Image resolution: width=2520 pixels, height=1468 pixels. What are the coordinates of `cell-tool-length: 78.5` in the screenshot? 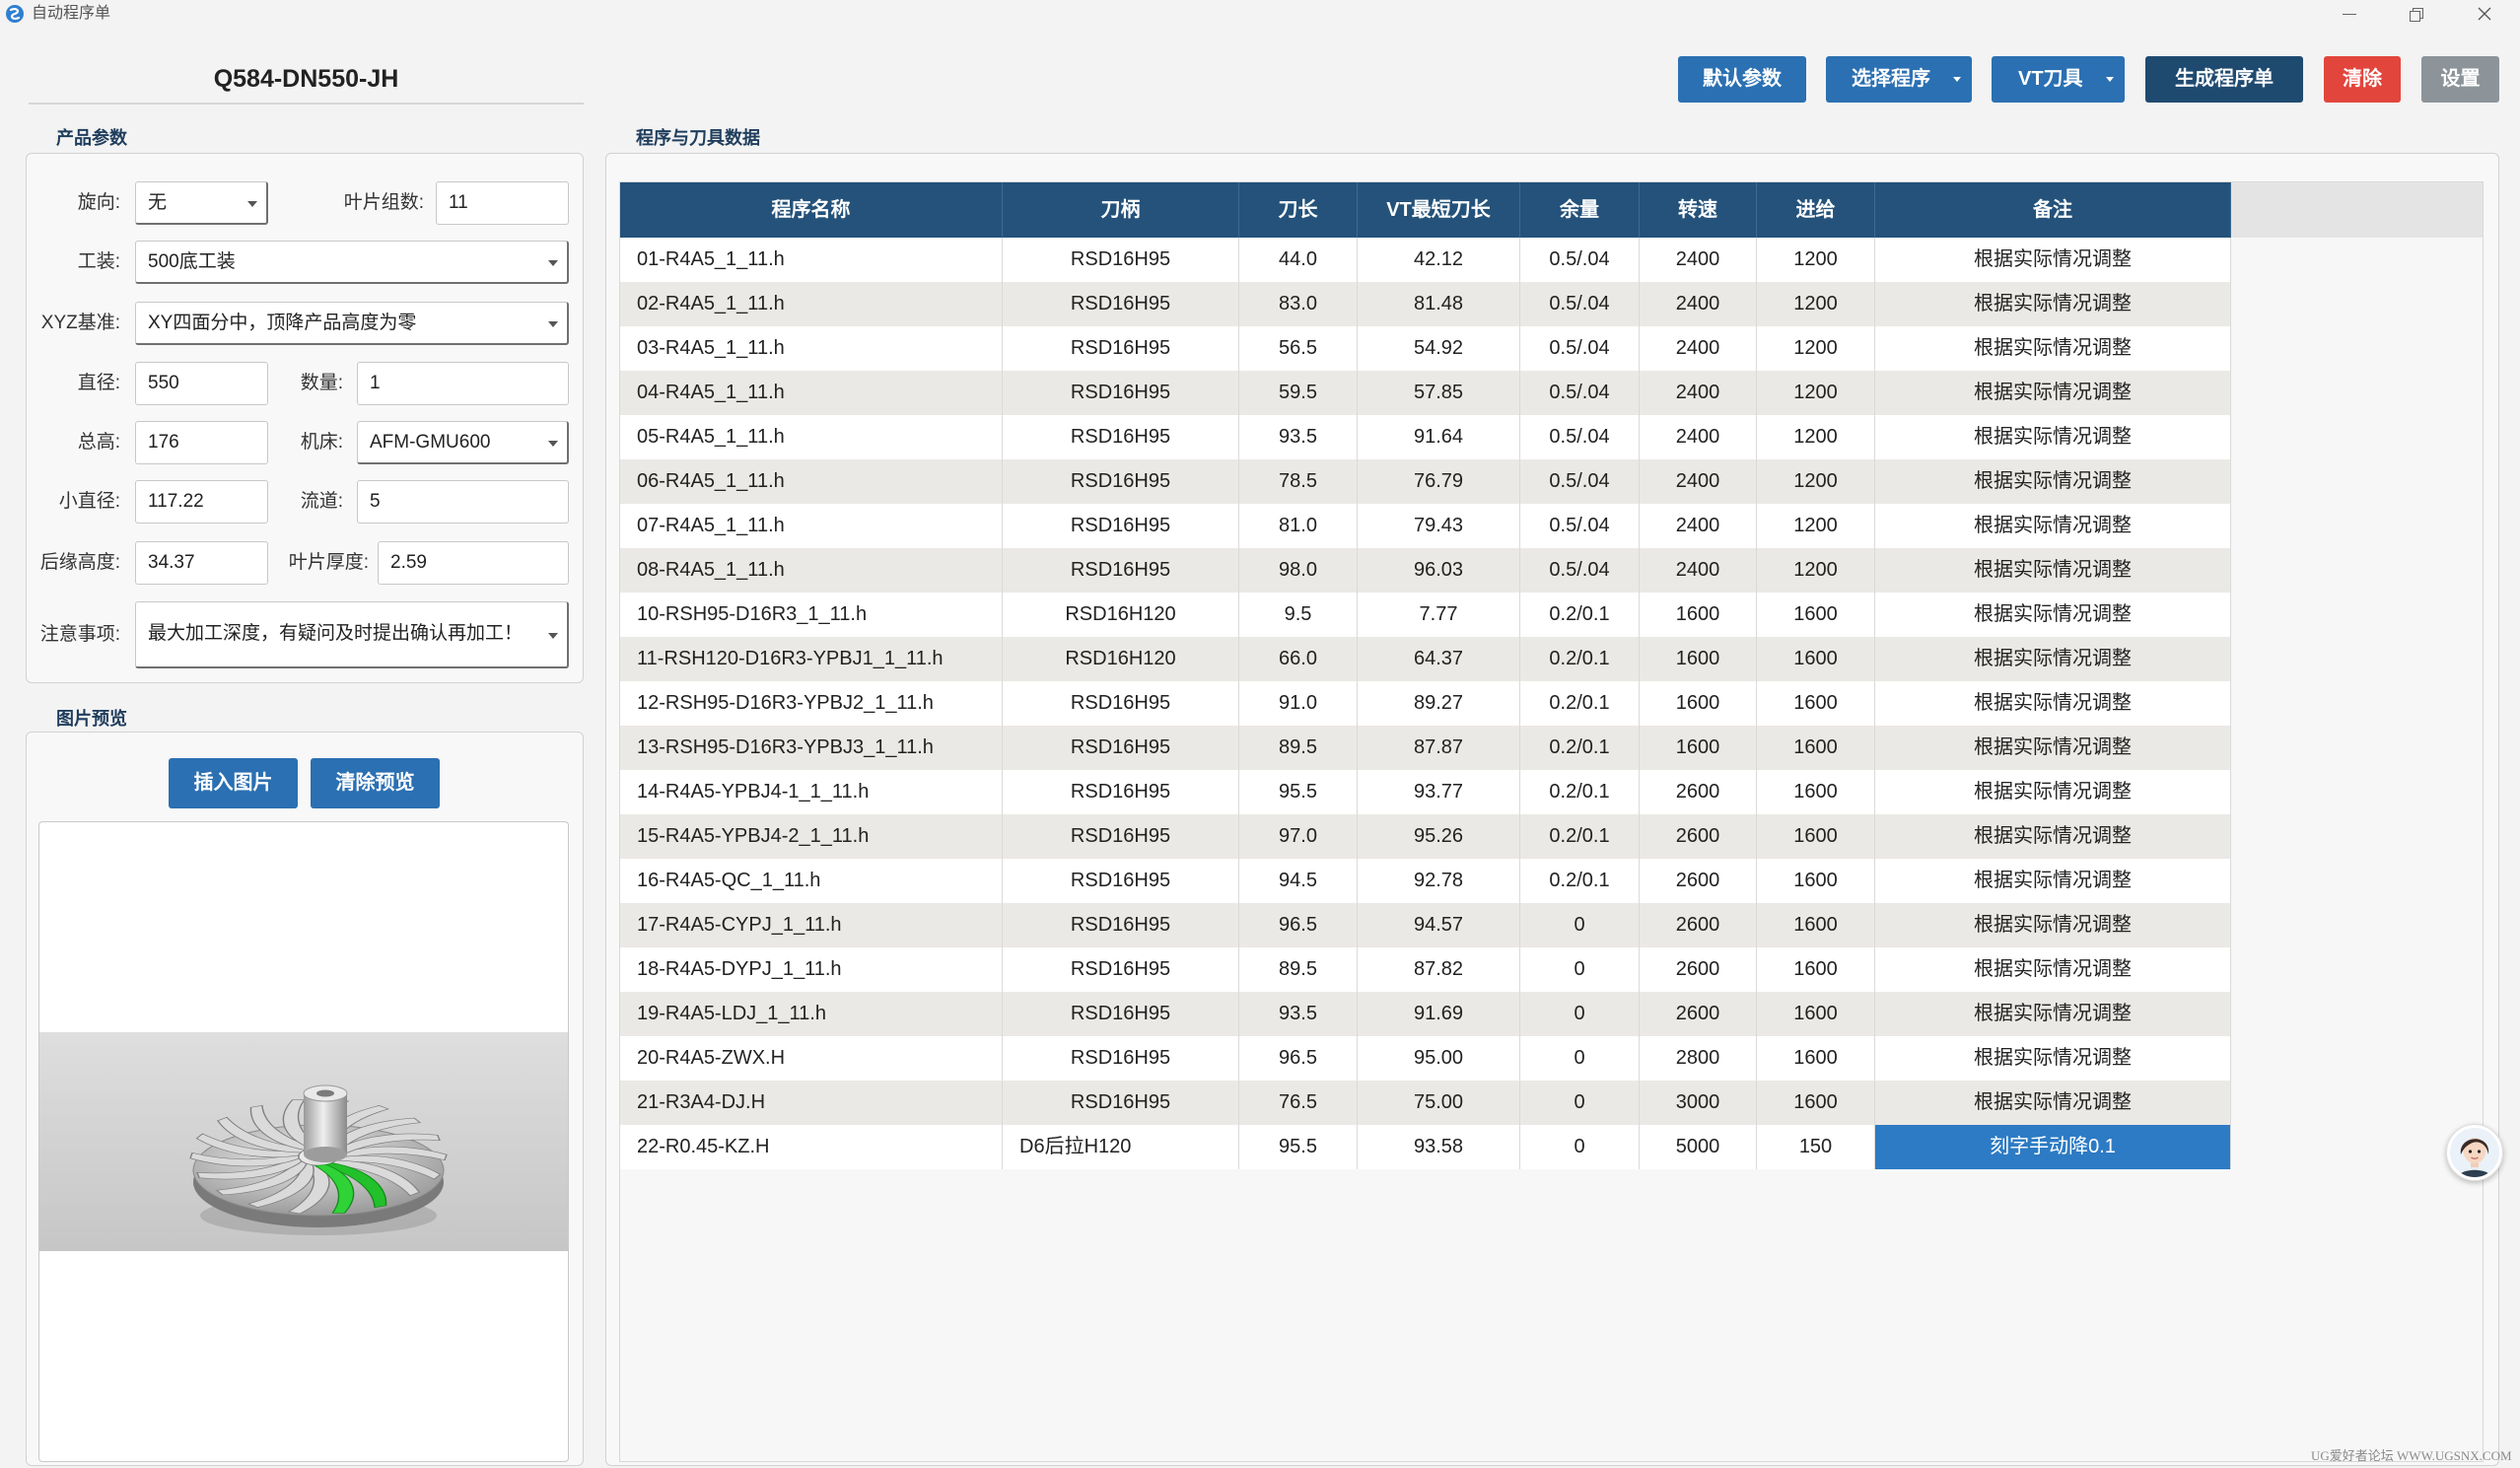 It's located at (1298, 482).